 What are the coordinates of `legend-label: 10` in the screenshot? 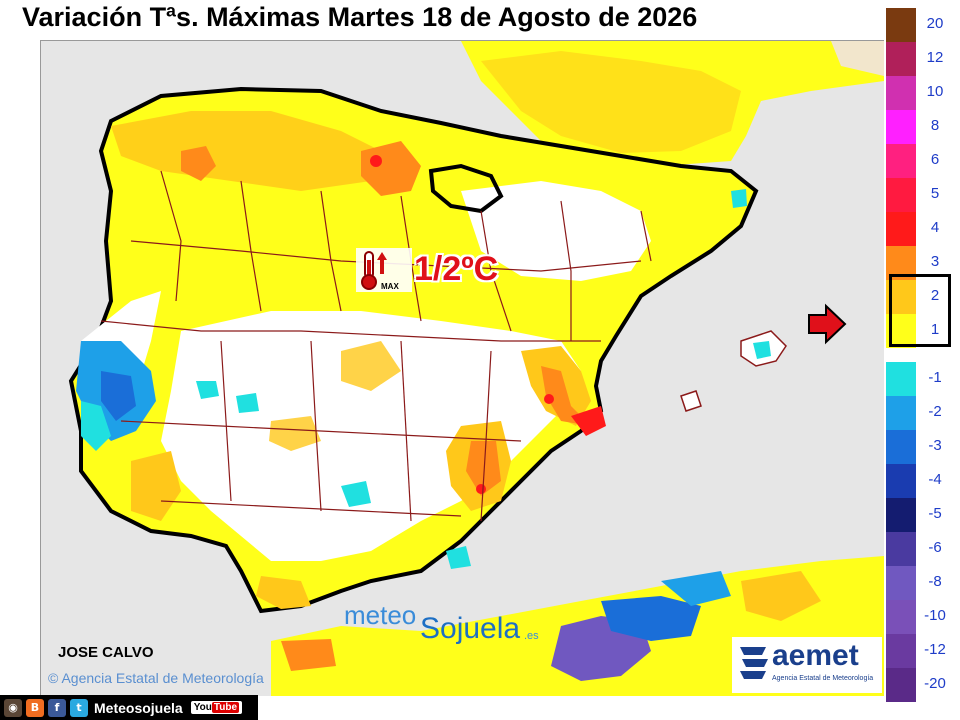 It's located at (935, 91).